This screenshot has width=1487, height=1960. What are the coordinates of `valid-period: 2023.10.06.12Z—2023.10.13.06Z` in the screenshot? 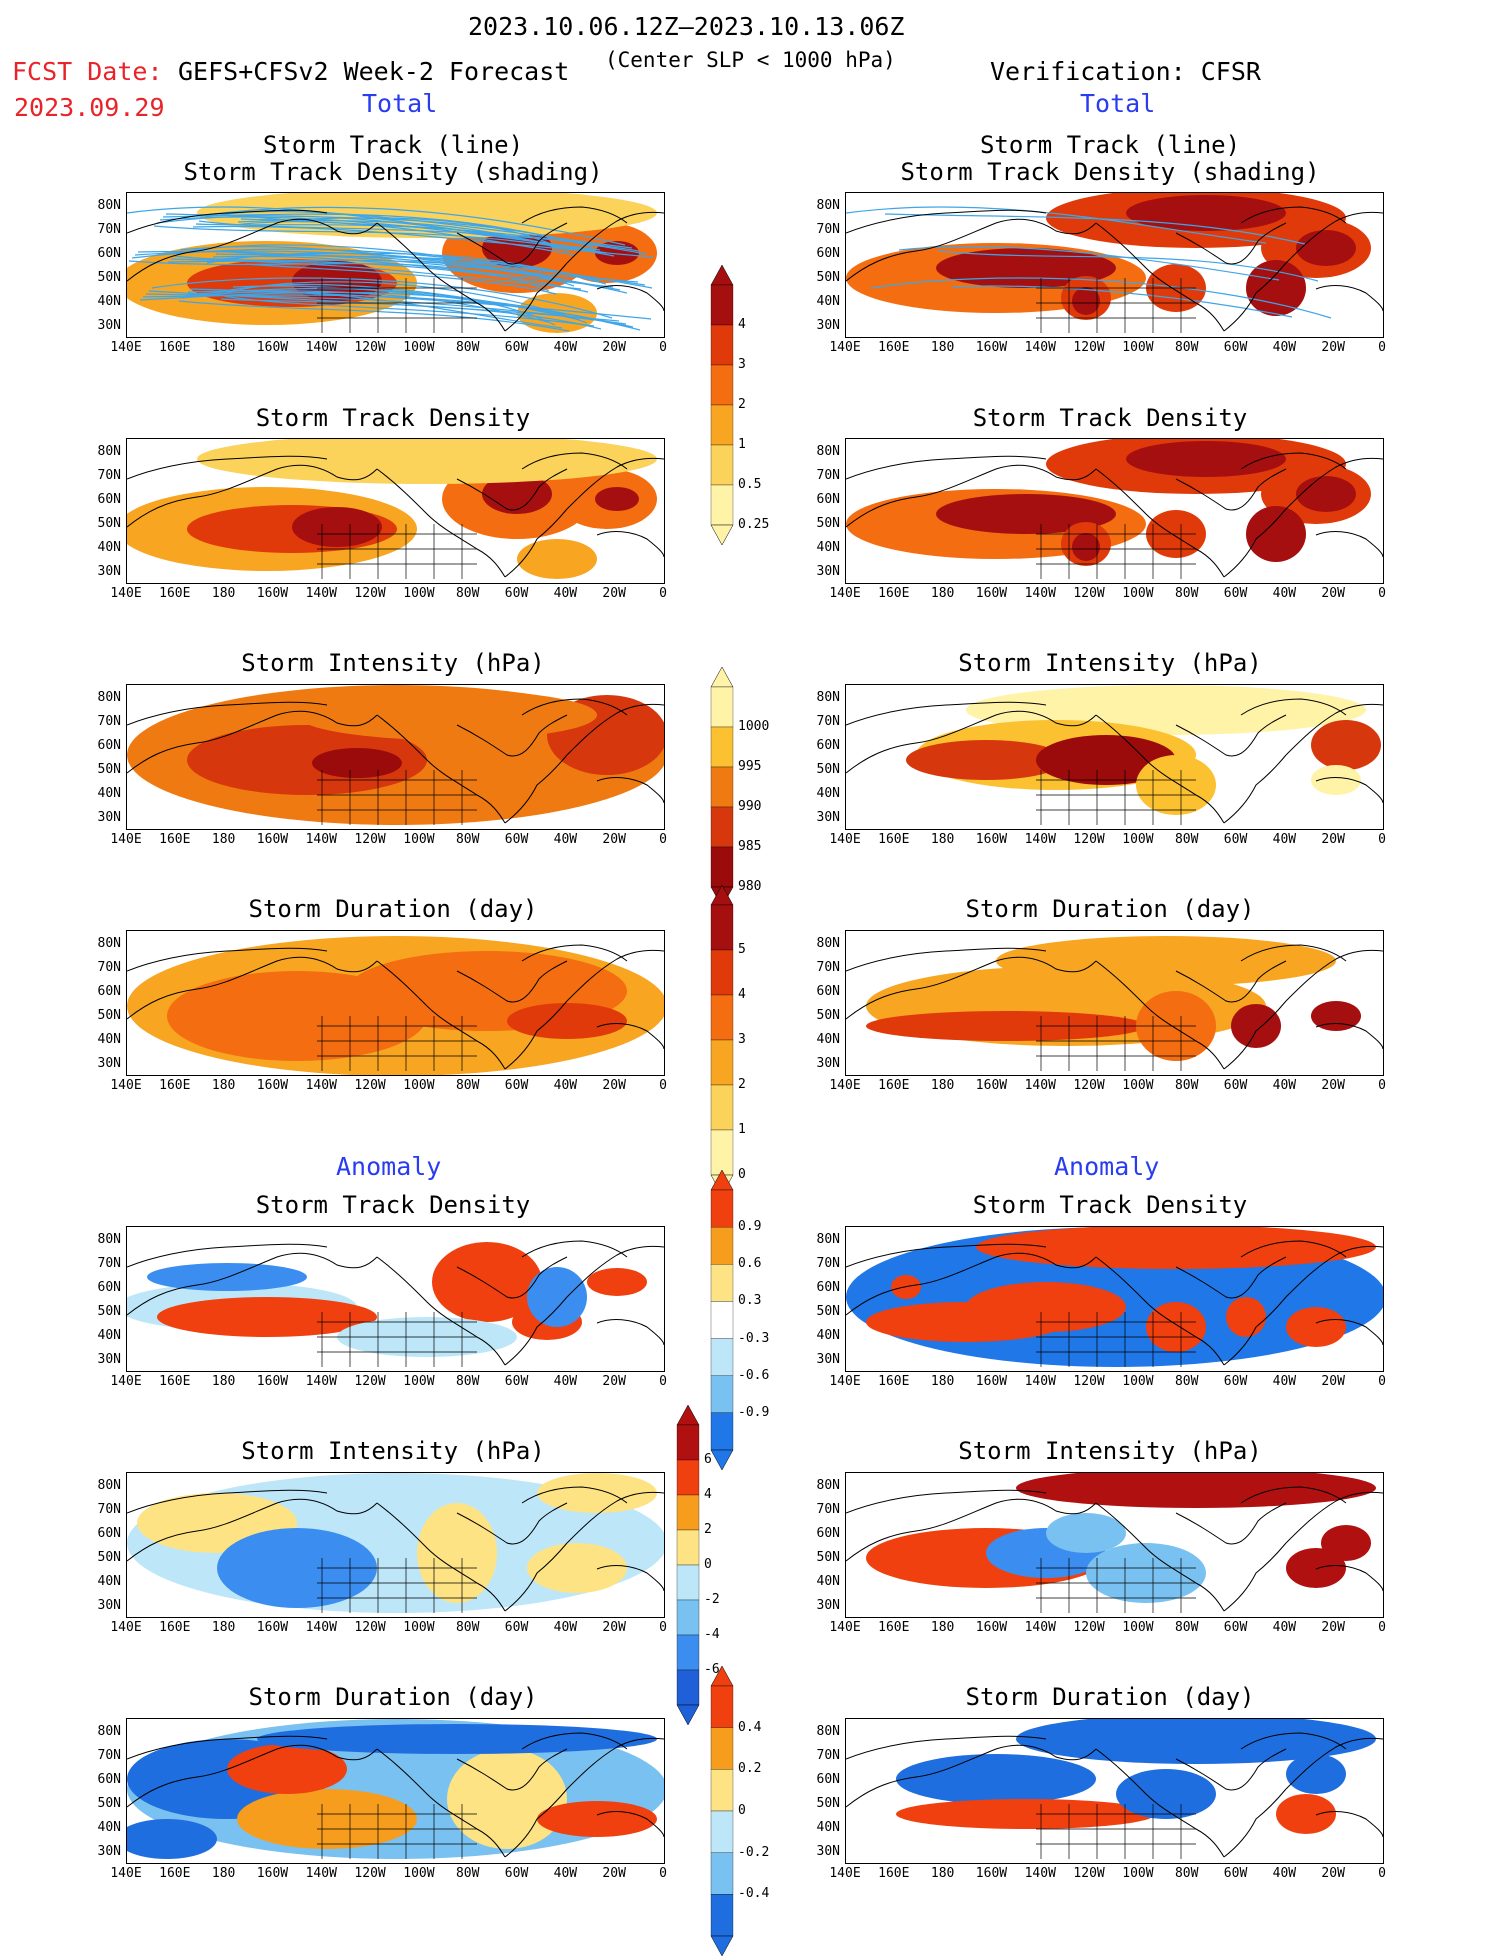 It's located at (686, 26).